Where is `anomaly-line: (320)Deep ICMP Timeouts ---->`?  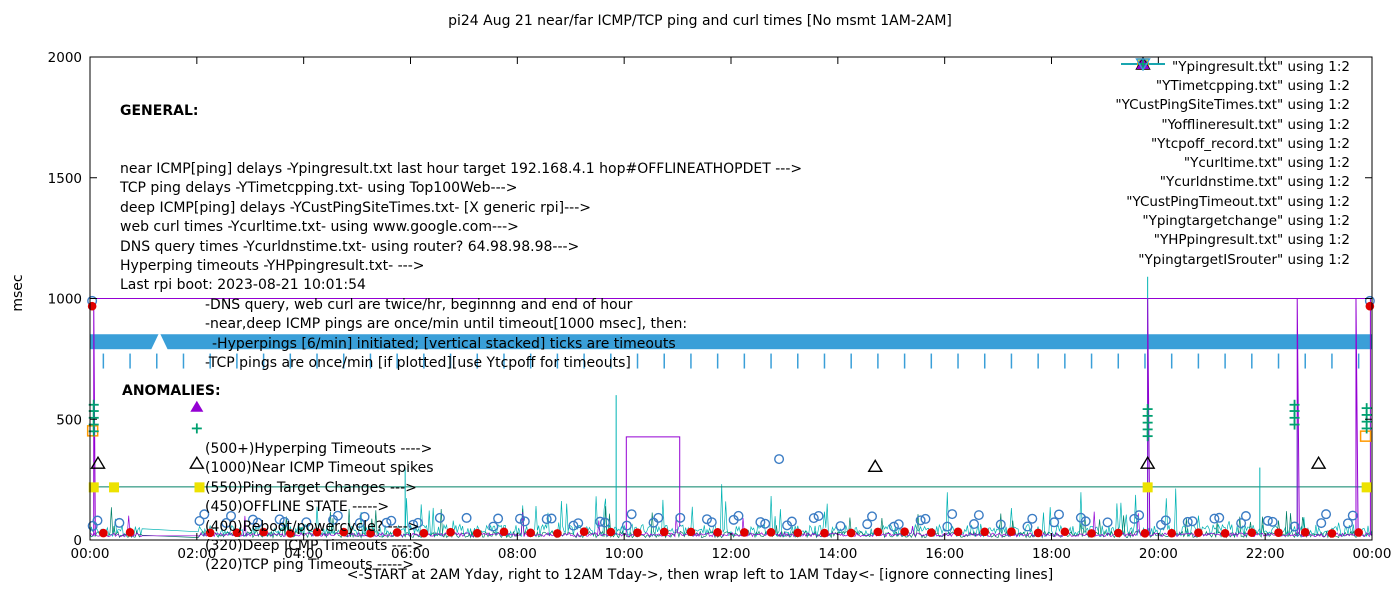
anomaly-line: (320)Deep ICMP Timeouts ----> is located at coordinates (314, 546).